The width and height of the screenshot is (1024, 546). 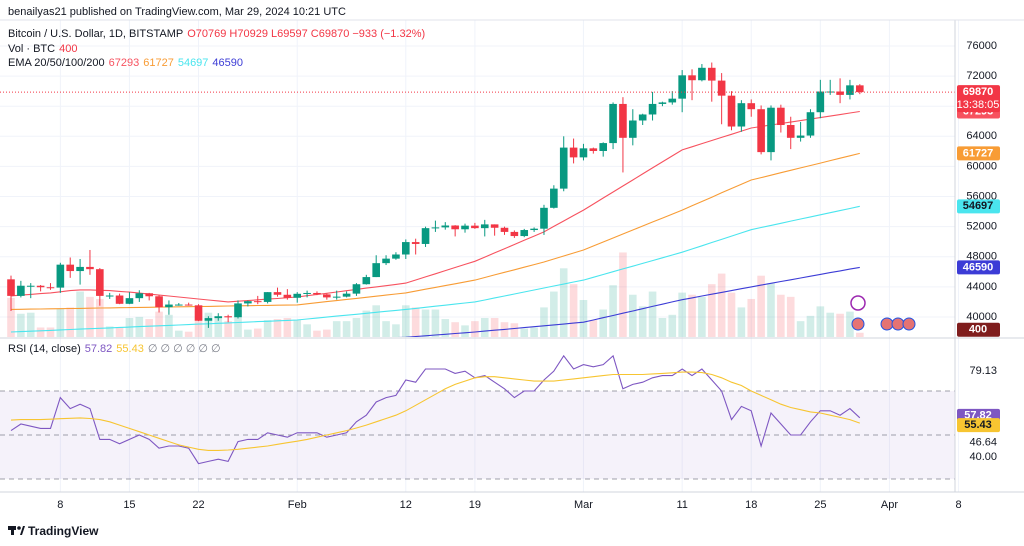 I want to click on y-tick-label: 44000, so click(x=981, y=287).